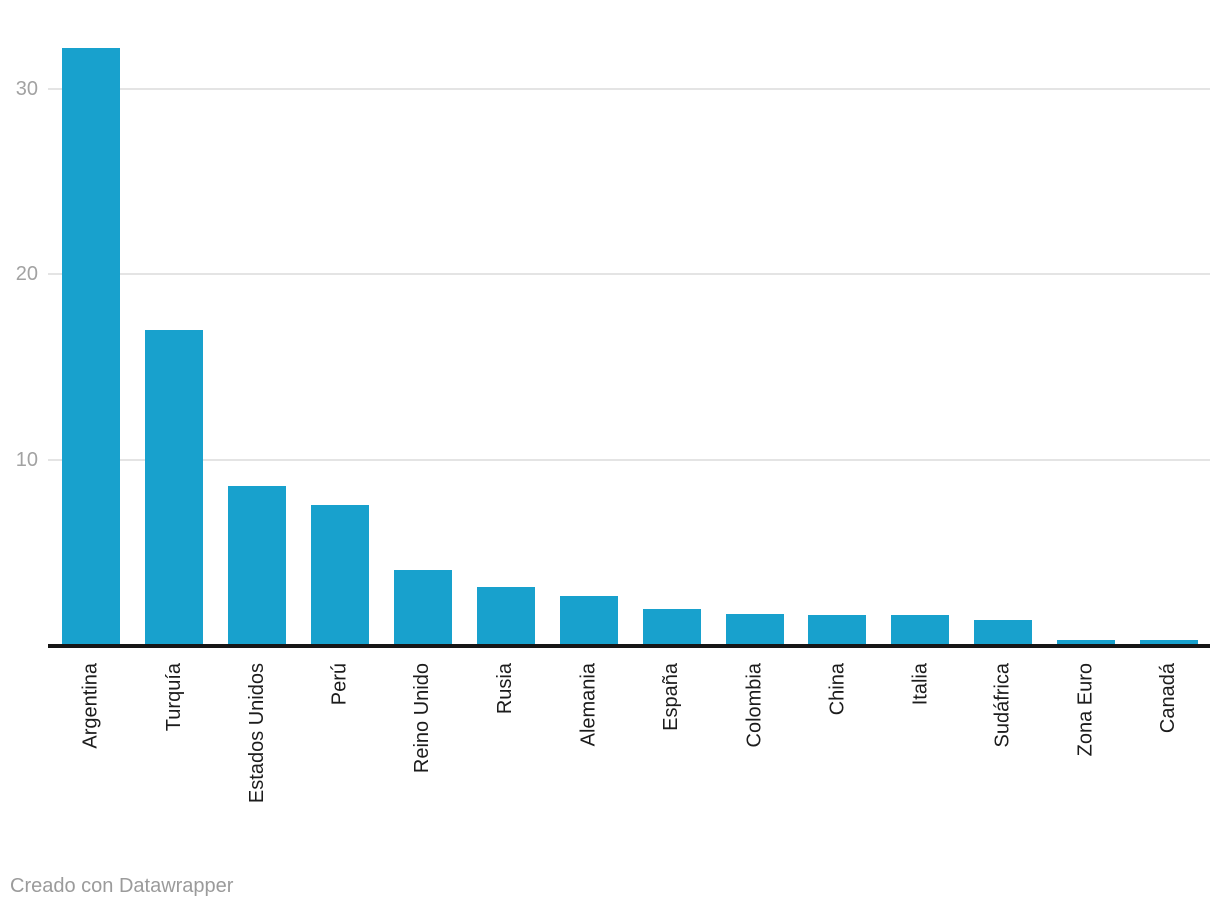 This screenshot has width=1220, height=912. What do you see at coordinates (920, 630) in the screenshot?
I see `bar-italia` at bounding box center [920, 630].